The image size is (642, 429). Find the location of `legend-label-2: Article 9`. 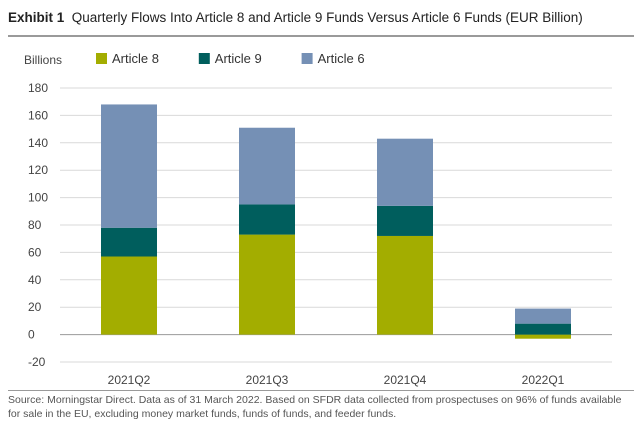

legend-label-2: Article 9 is located at coordinates (238, 58).